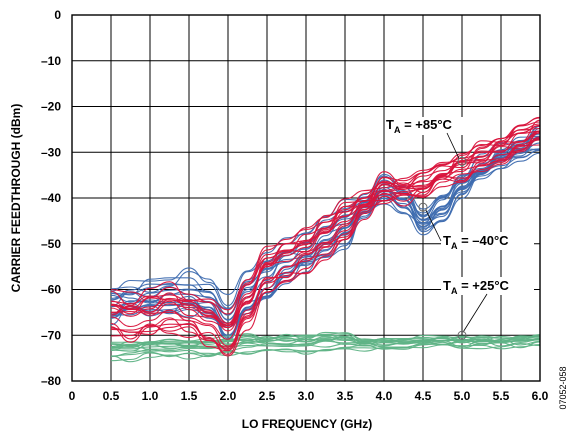  What do you see at coordinates (476, 287) in the screenshot?
I see `series-label: TA = +25°C` at bounding box center [476, 287].